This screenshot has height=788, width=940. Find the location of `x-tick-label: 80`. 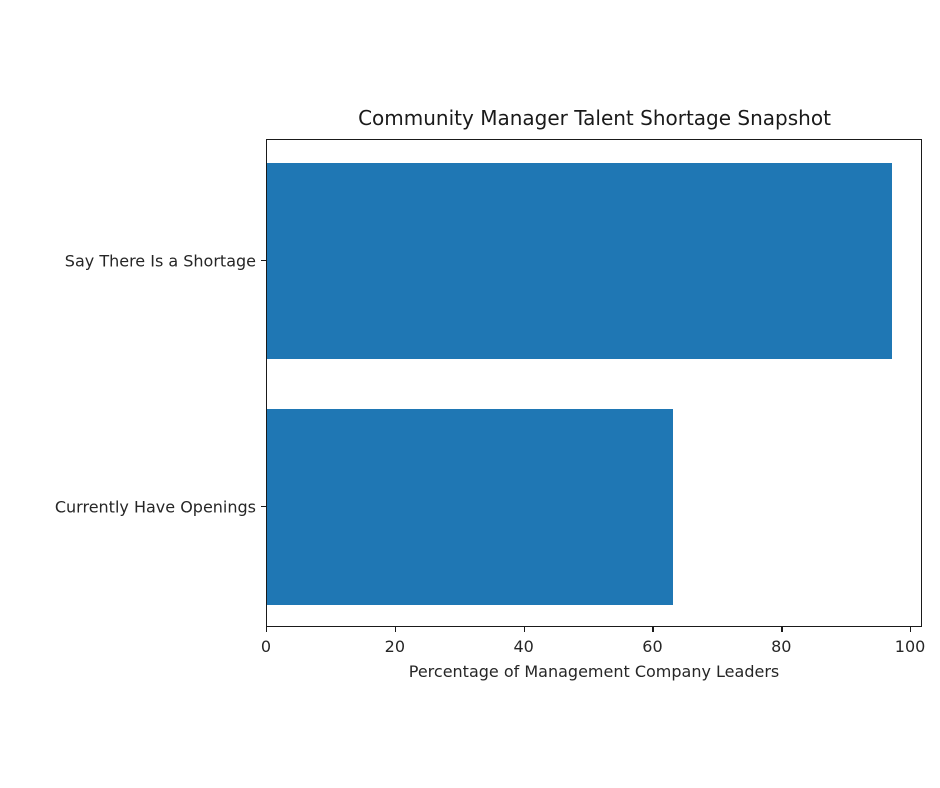

x-tick-label: 80 is located at coordinates (781, 646).